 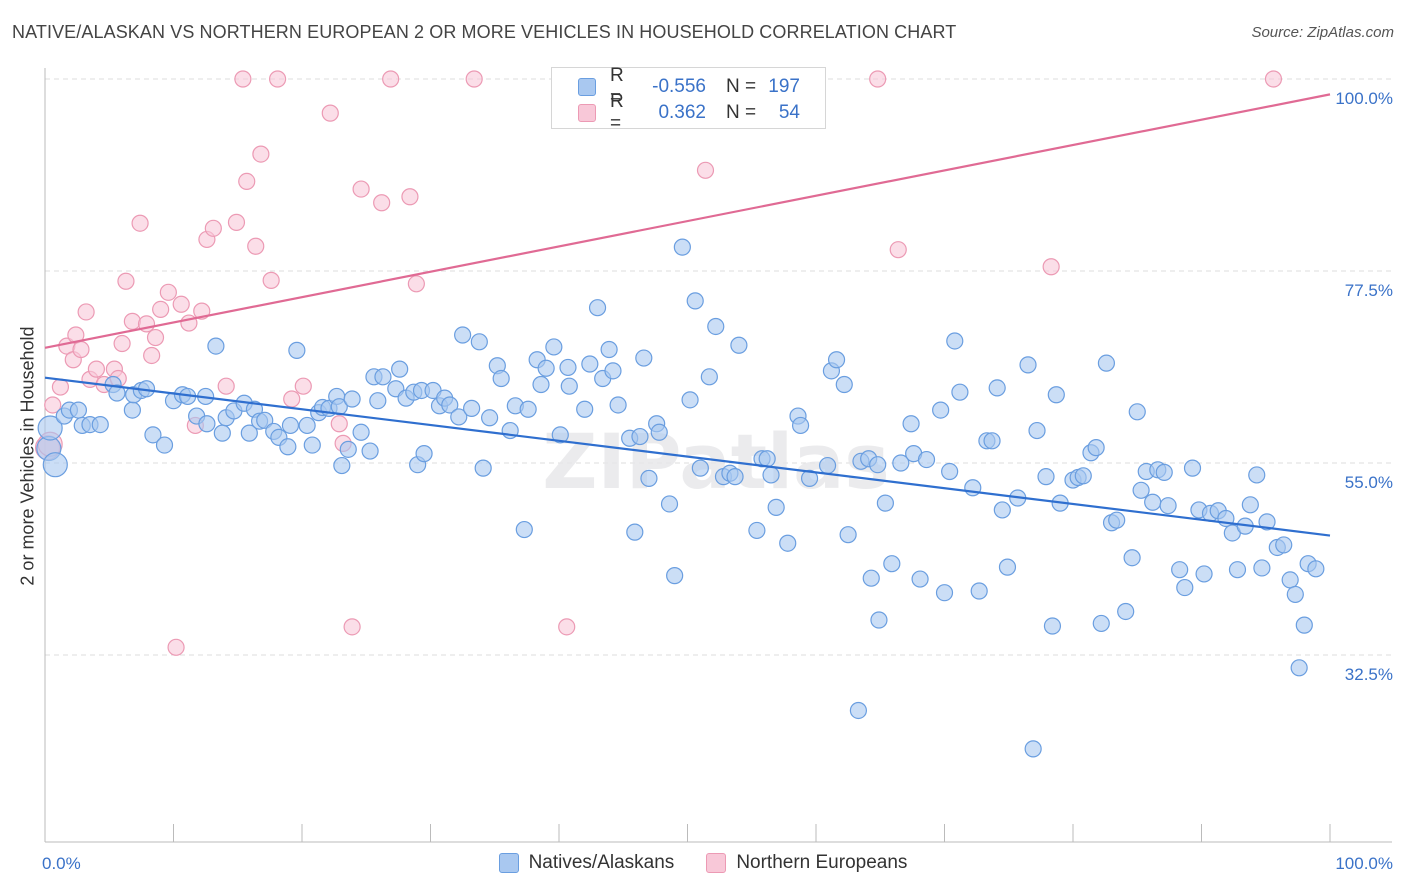 I want to click on n-label: N =, so click(x=741, y=112).